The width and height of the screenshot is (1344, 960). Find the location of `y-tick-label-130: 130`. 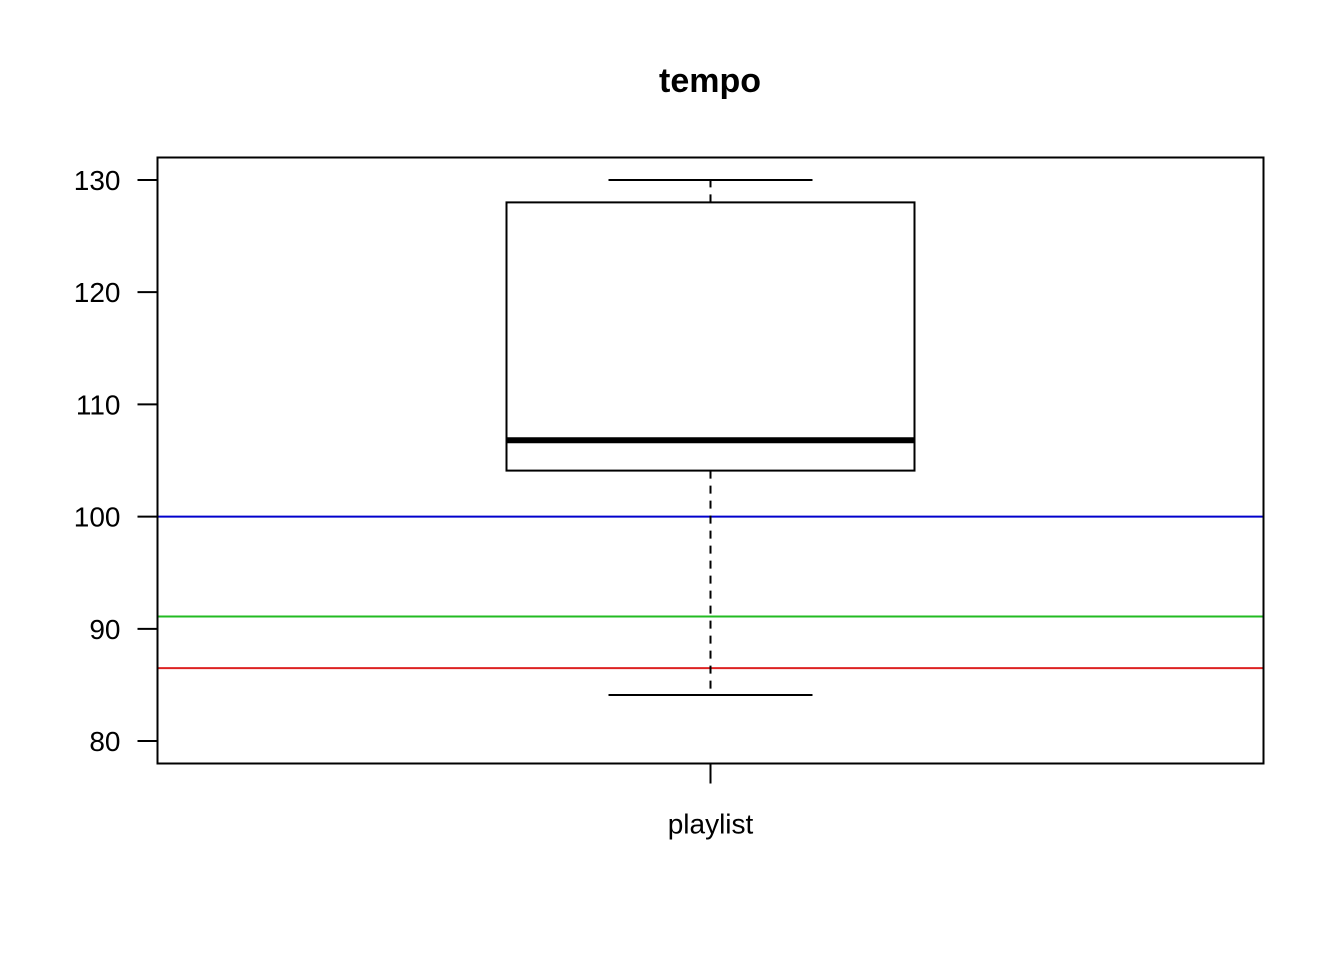

y-tick-label-130: 130 is located at coordinates (97, 180).